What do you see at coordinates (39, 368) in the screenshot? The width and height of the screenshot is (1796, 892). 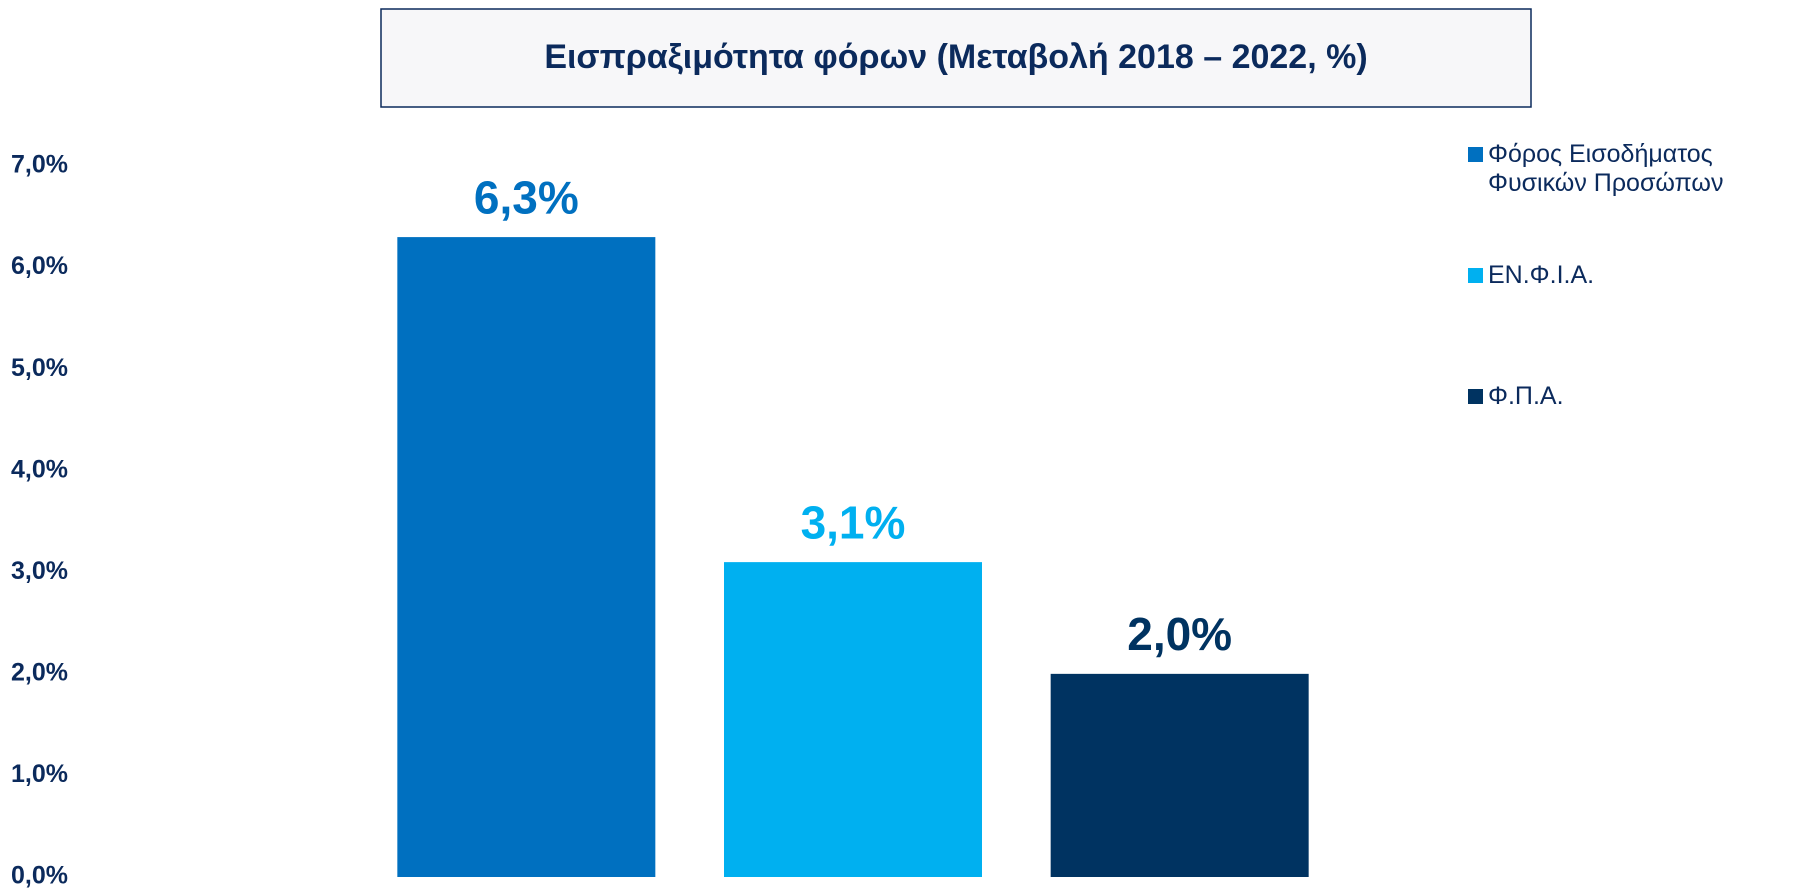 I see `y-tick-label: 5,0%` at bounding box center [39, 368].